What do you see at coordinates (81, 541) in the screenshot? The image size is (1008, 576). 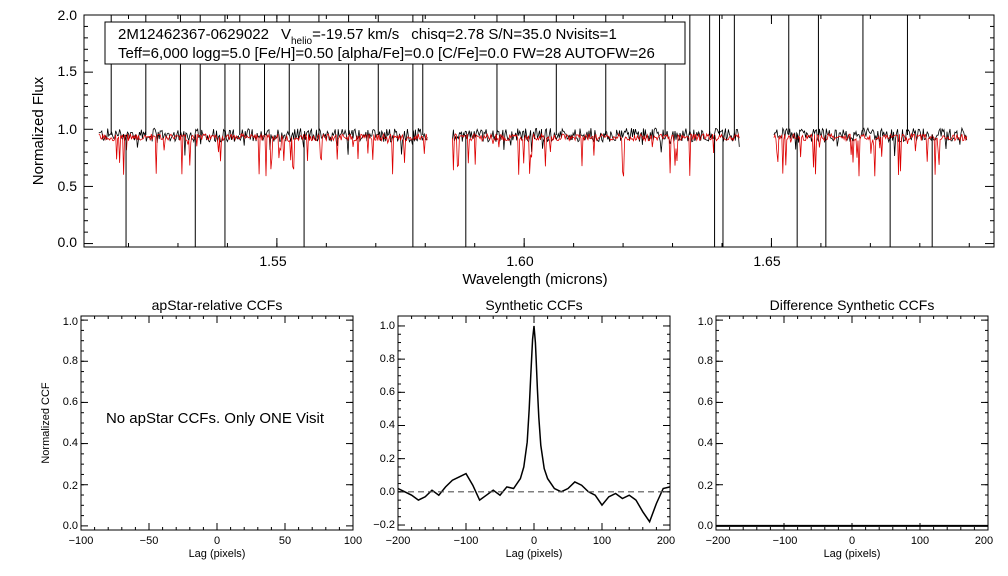 I see `apstar-xtick-label: −100` at bounding box center [81, 541].